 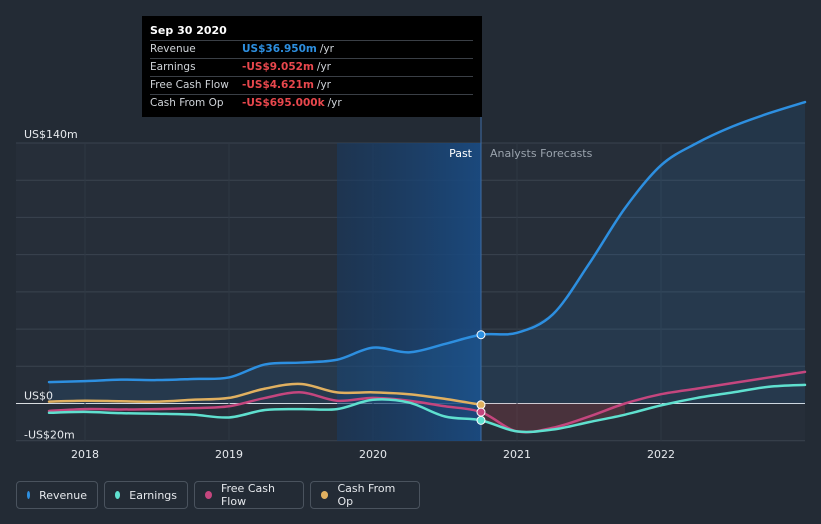 I want to click on forecast-label: Analysts Forecasts, so click(x=541, y=153).